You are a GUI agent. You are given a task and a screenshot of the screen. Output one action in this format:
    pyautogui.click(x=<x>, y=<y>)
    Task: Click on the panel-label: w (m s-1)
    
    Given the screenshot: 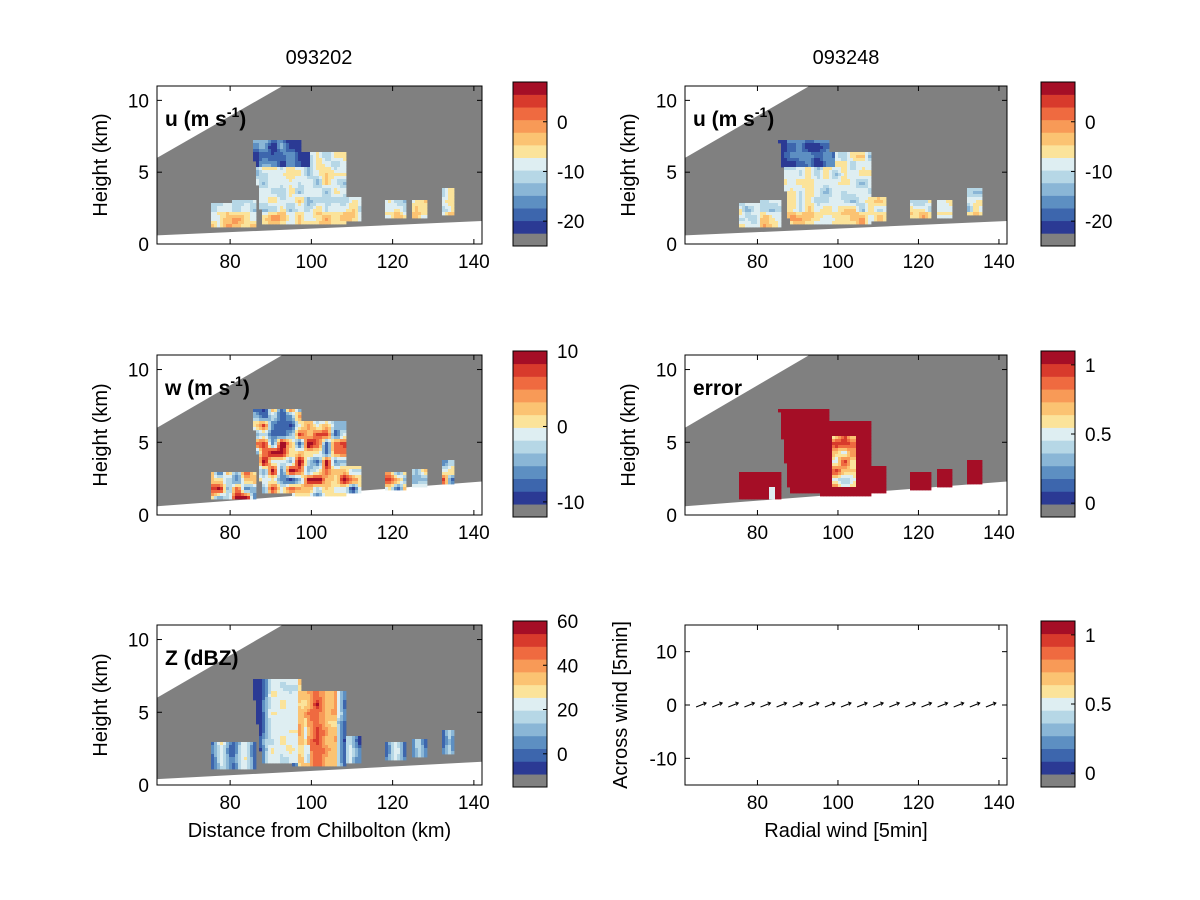 What is the action you would take?
    pyautogui.click(x=207, y=386)
    